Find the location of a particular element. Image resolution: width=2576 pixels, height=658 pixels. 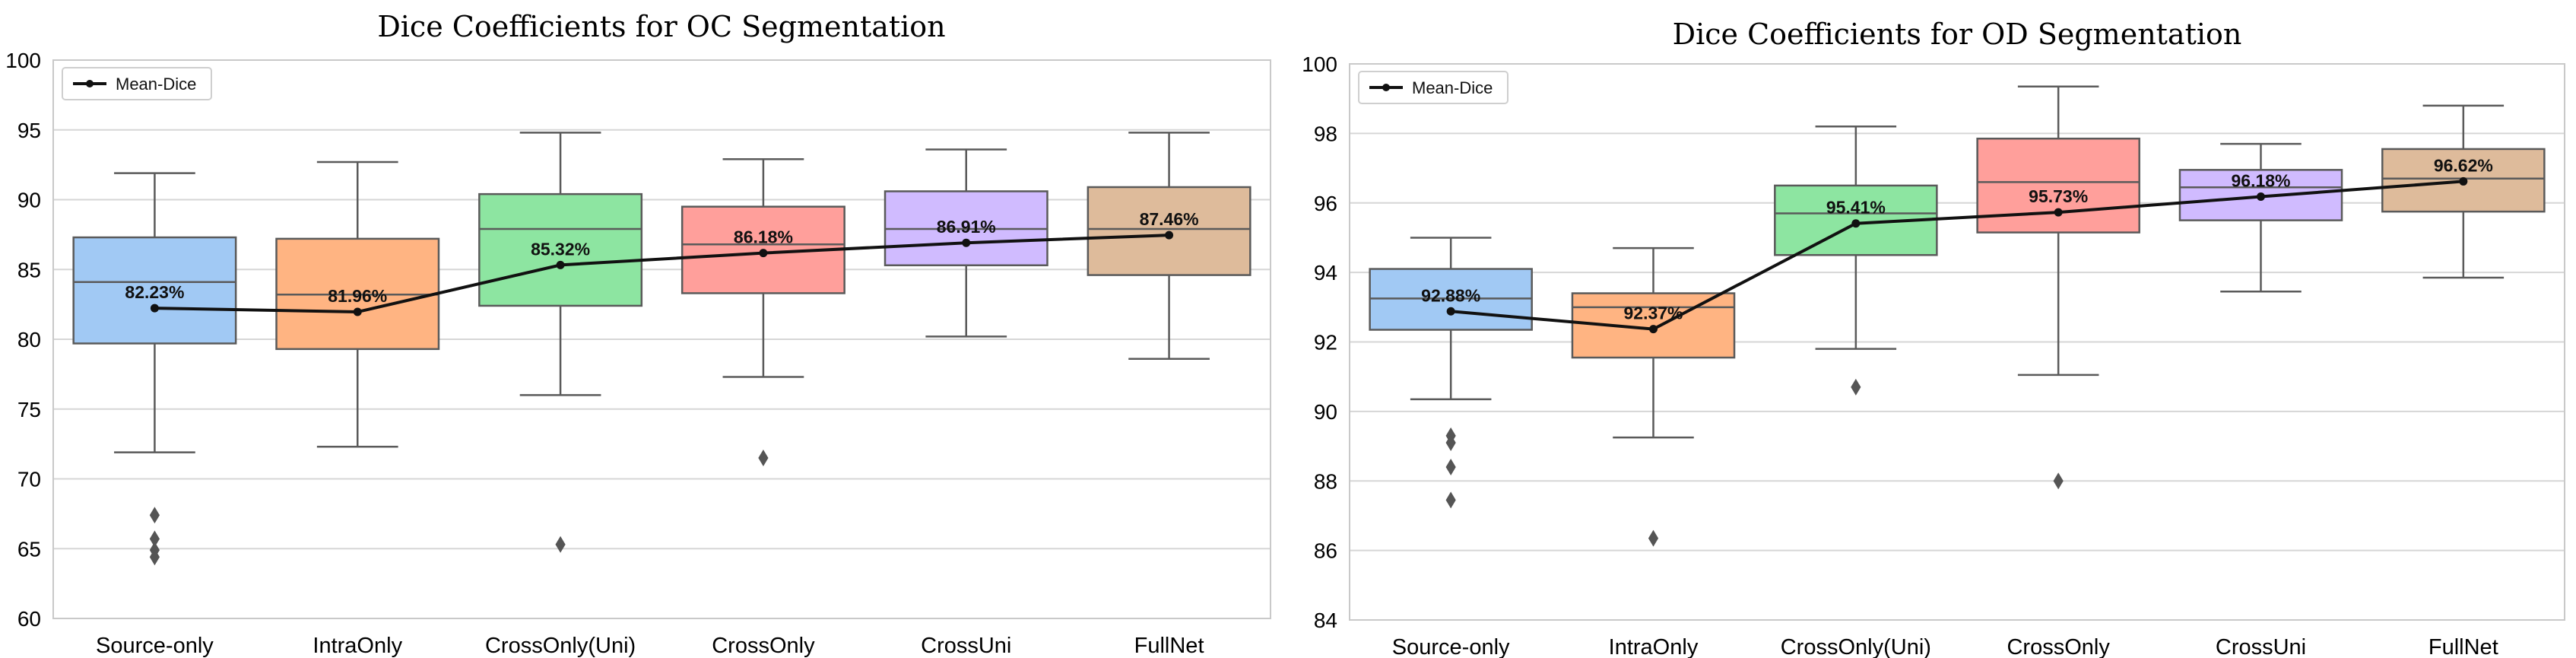

mean-dice-label: 86.91% is located at coordinates (967, 227).